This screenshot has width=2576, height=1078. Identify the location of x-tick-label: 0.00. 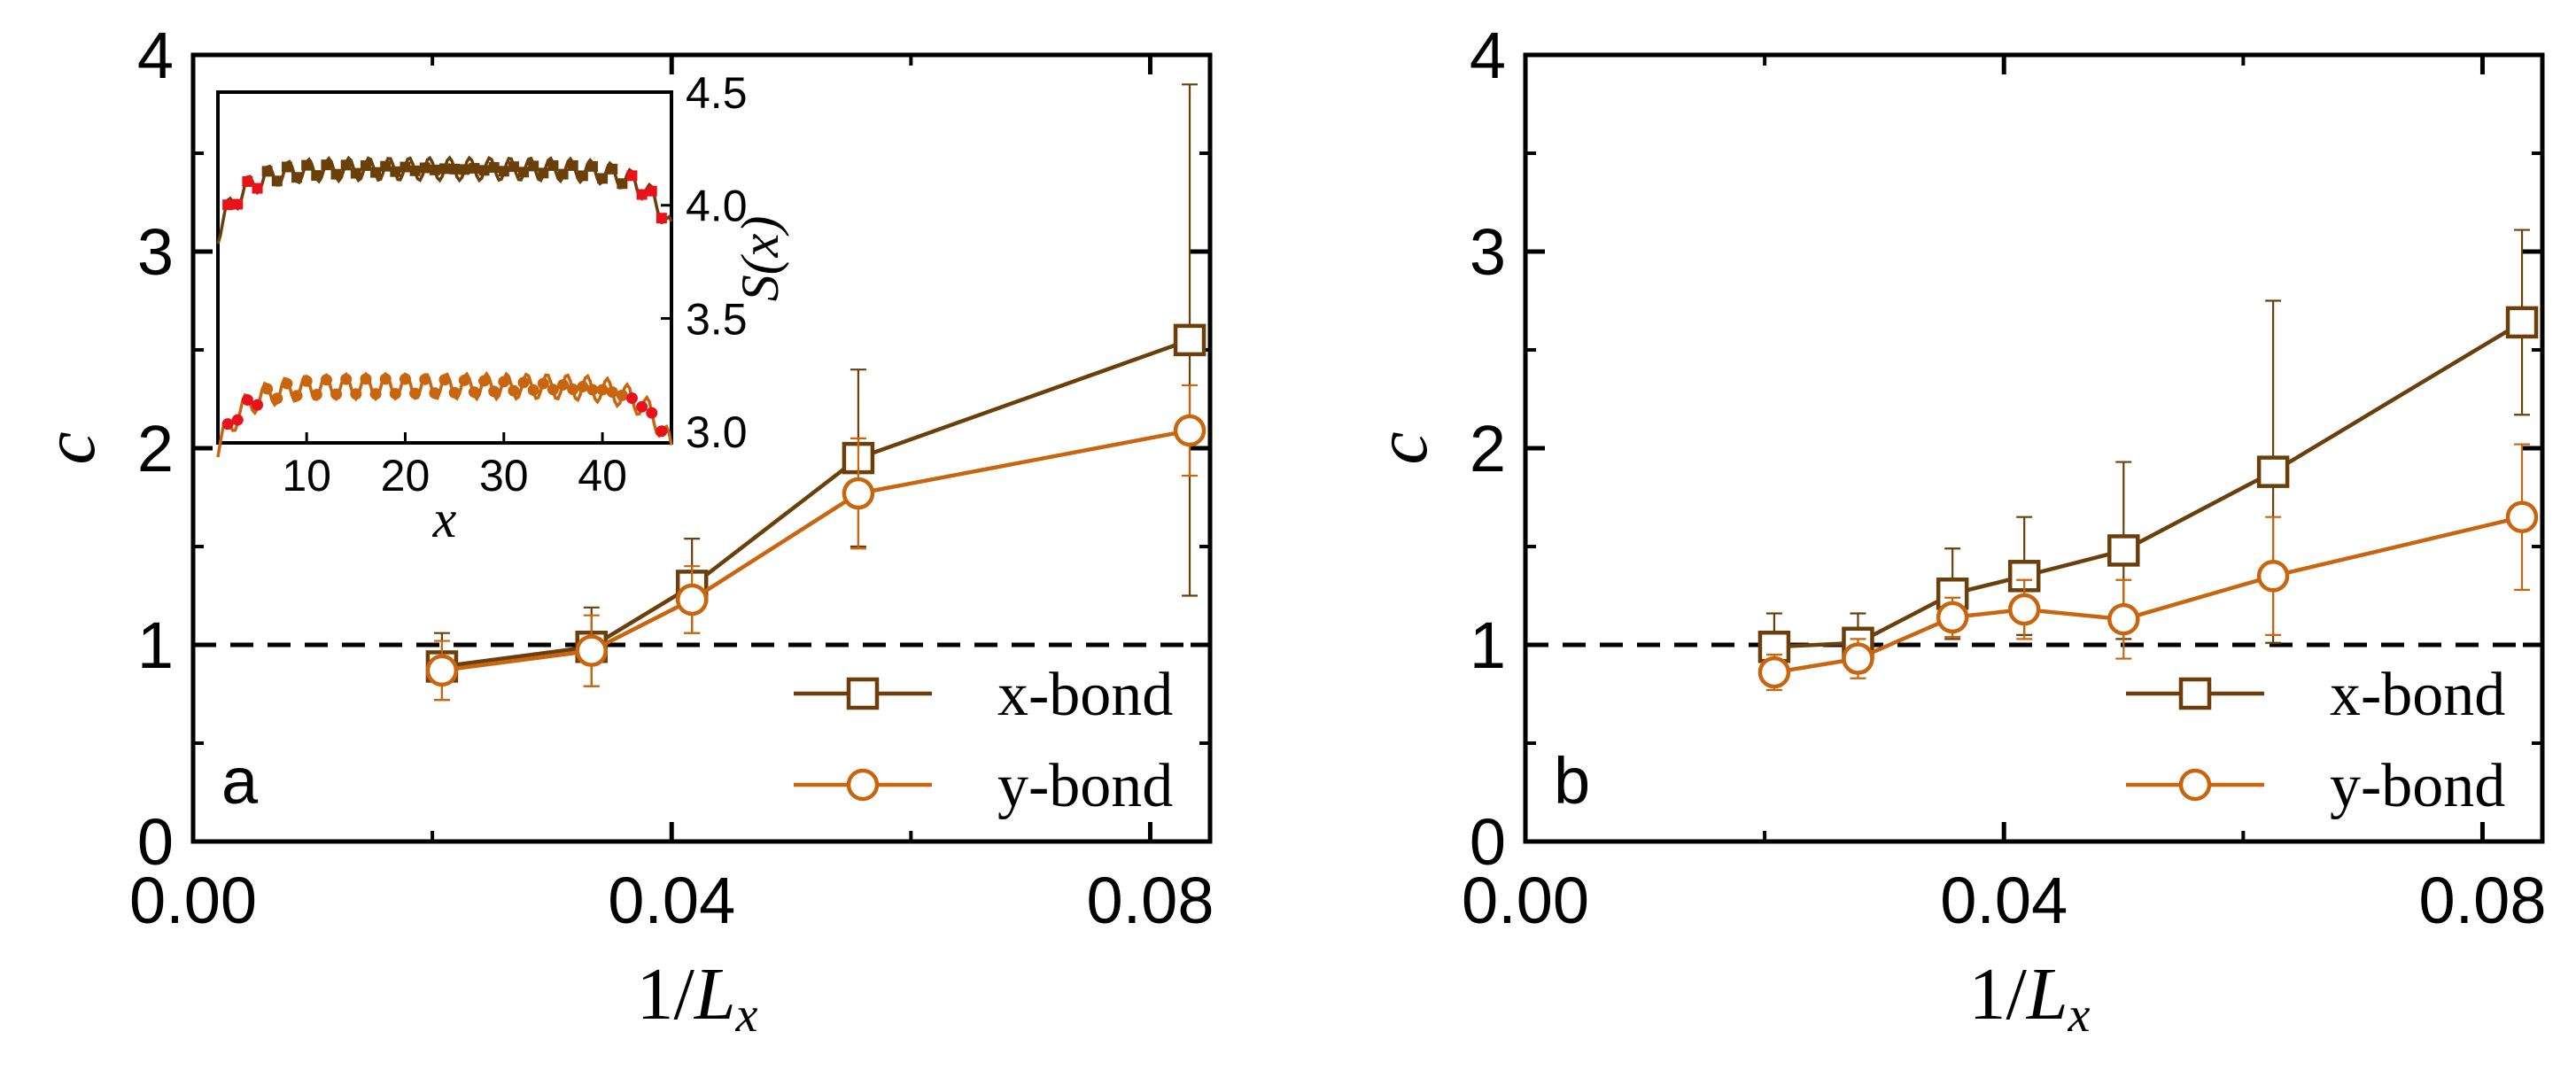
(1525, 900).